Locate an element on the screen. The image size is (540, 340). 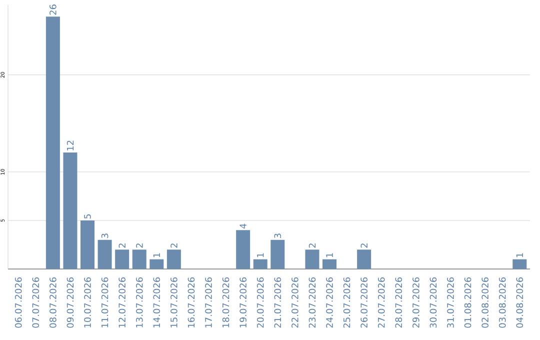
x-tick-label: 06.07.2026 is located at coordinates (18, 302).